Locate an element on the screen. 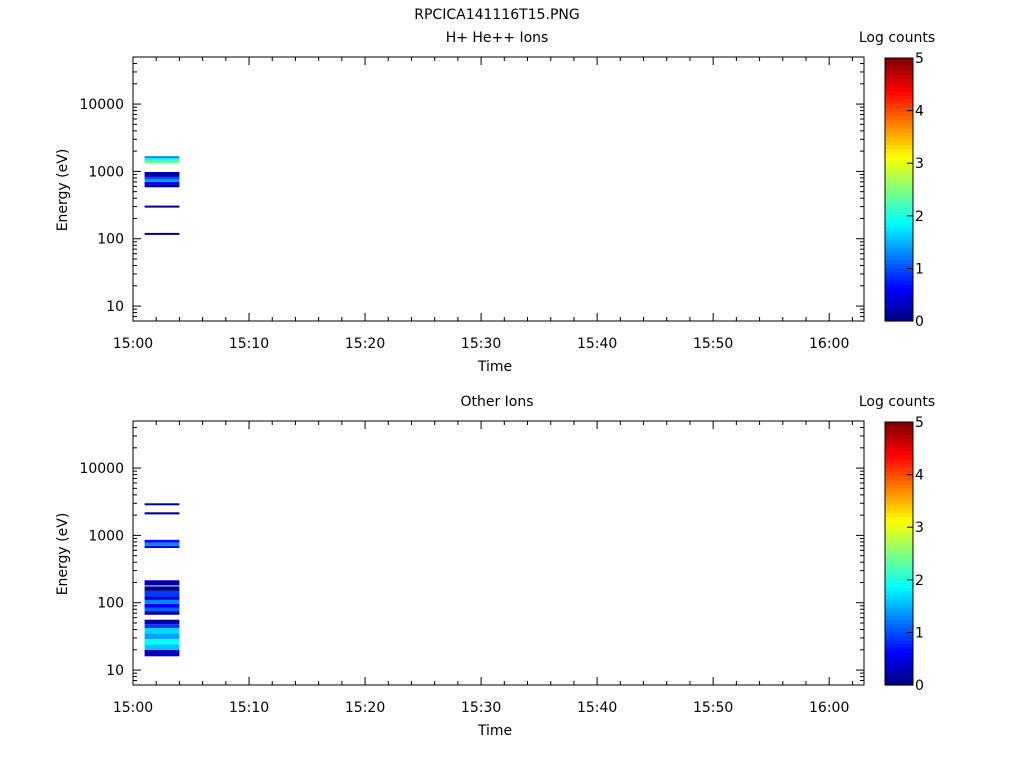 Image resolution: width=1024 pixels, height=768 pixels. panel-1-y-label: Energy (eV) is located at coordinates (63, 190).